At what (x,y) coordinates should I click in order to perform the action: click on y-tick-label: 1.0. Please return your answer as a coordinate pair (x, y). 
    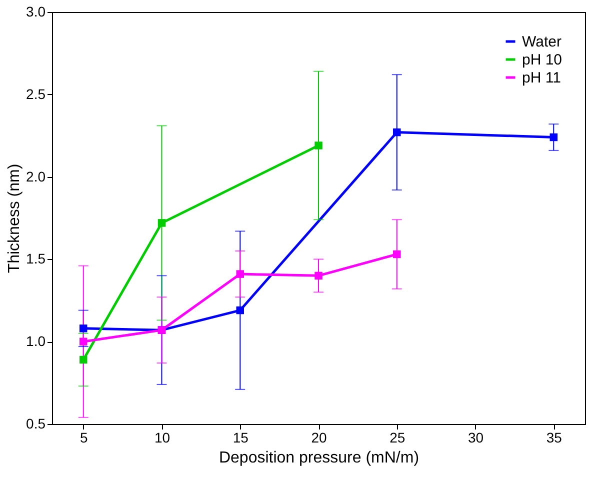
    Looking at the image, I should click on (36, 341).